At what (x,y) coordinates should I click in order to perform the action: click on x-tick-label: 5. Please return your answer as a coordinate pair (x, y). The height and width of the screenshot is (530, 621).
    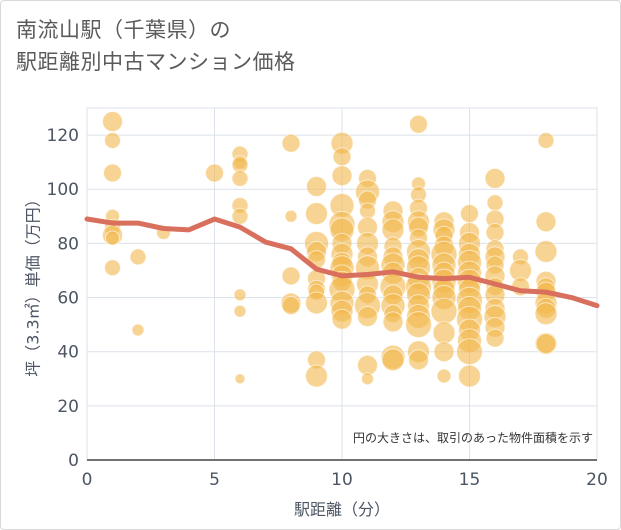
    Looking at the image, I should click on (214, 480).